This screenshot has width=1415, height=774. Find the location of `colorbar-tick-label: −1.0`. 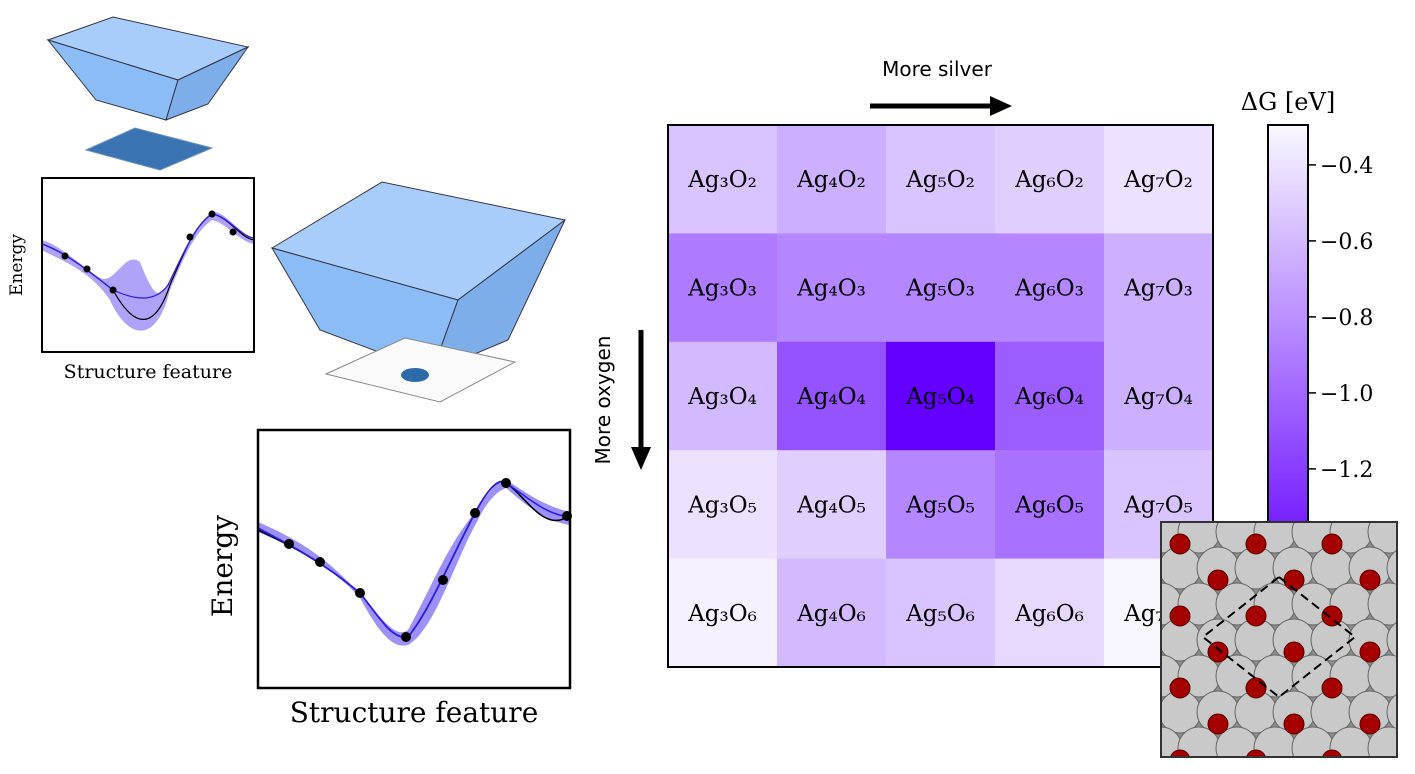

colorbar-tick-label: −1.0 is located at coordinates (1346, 394).